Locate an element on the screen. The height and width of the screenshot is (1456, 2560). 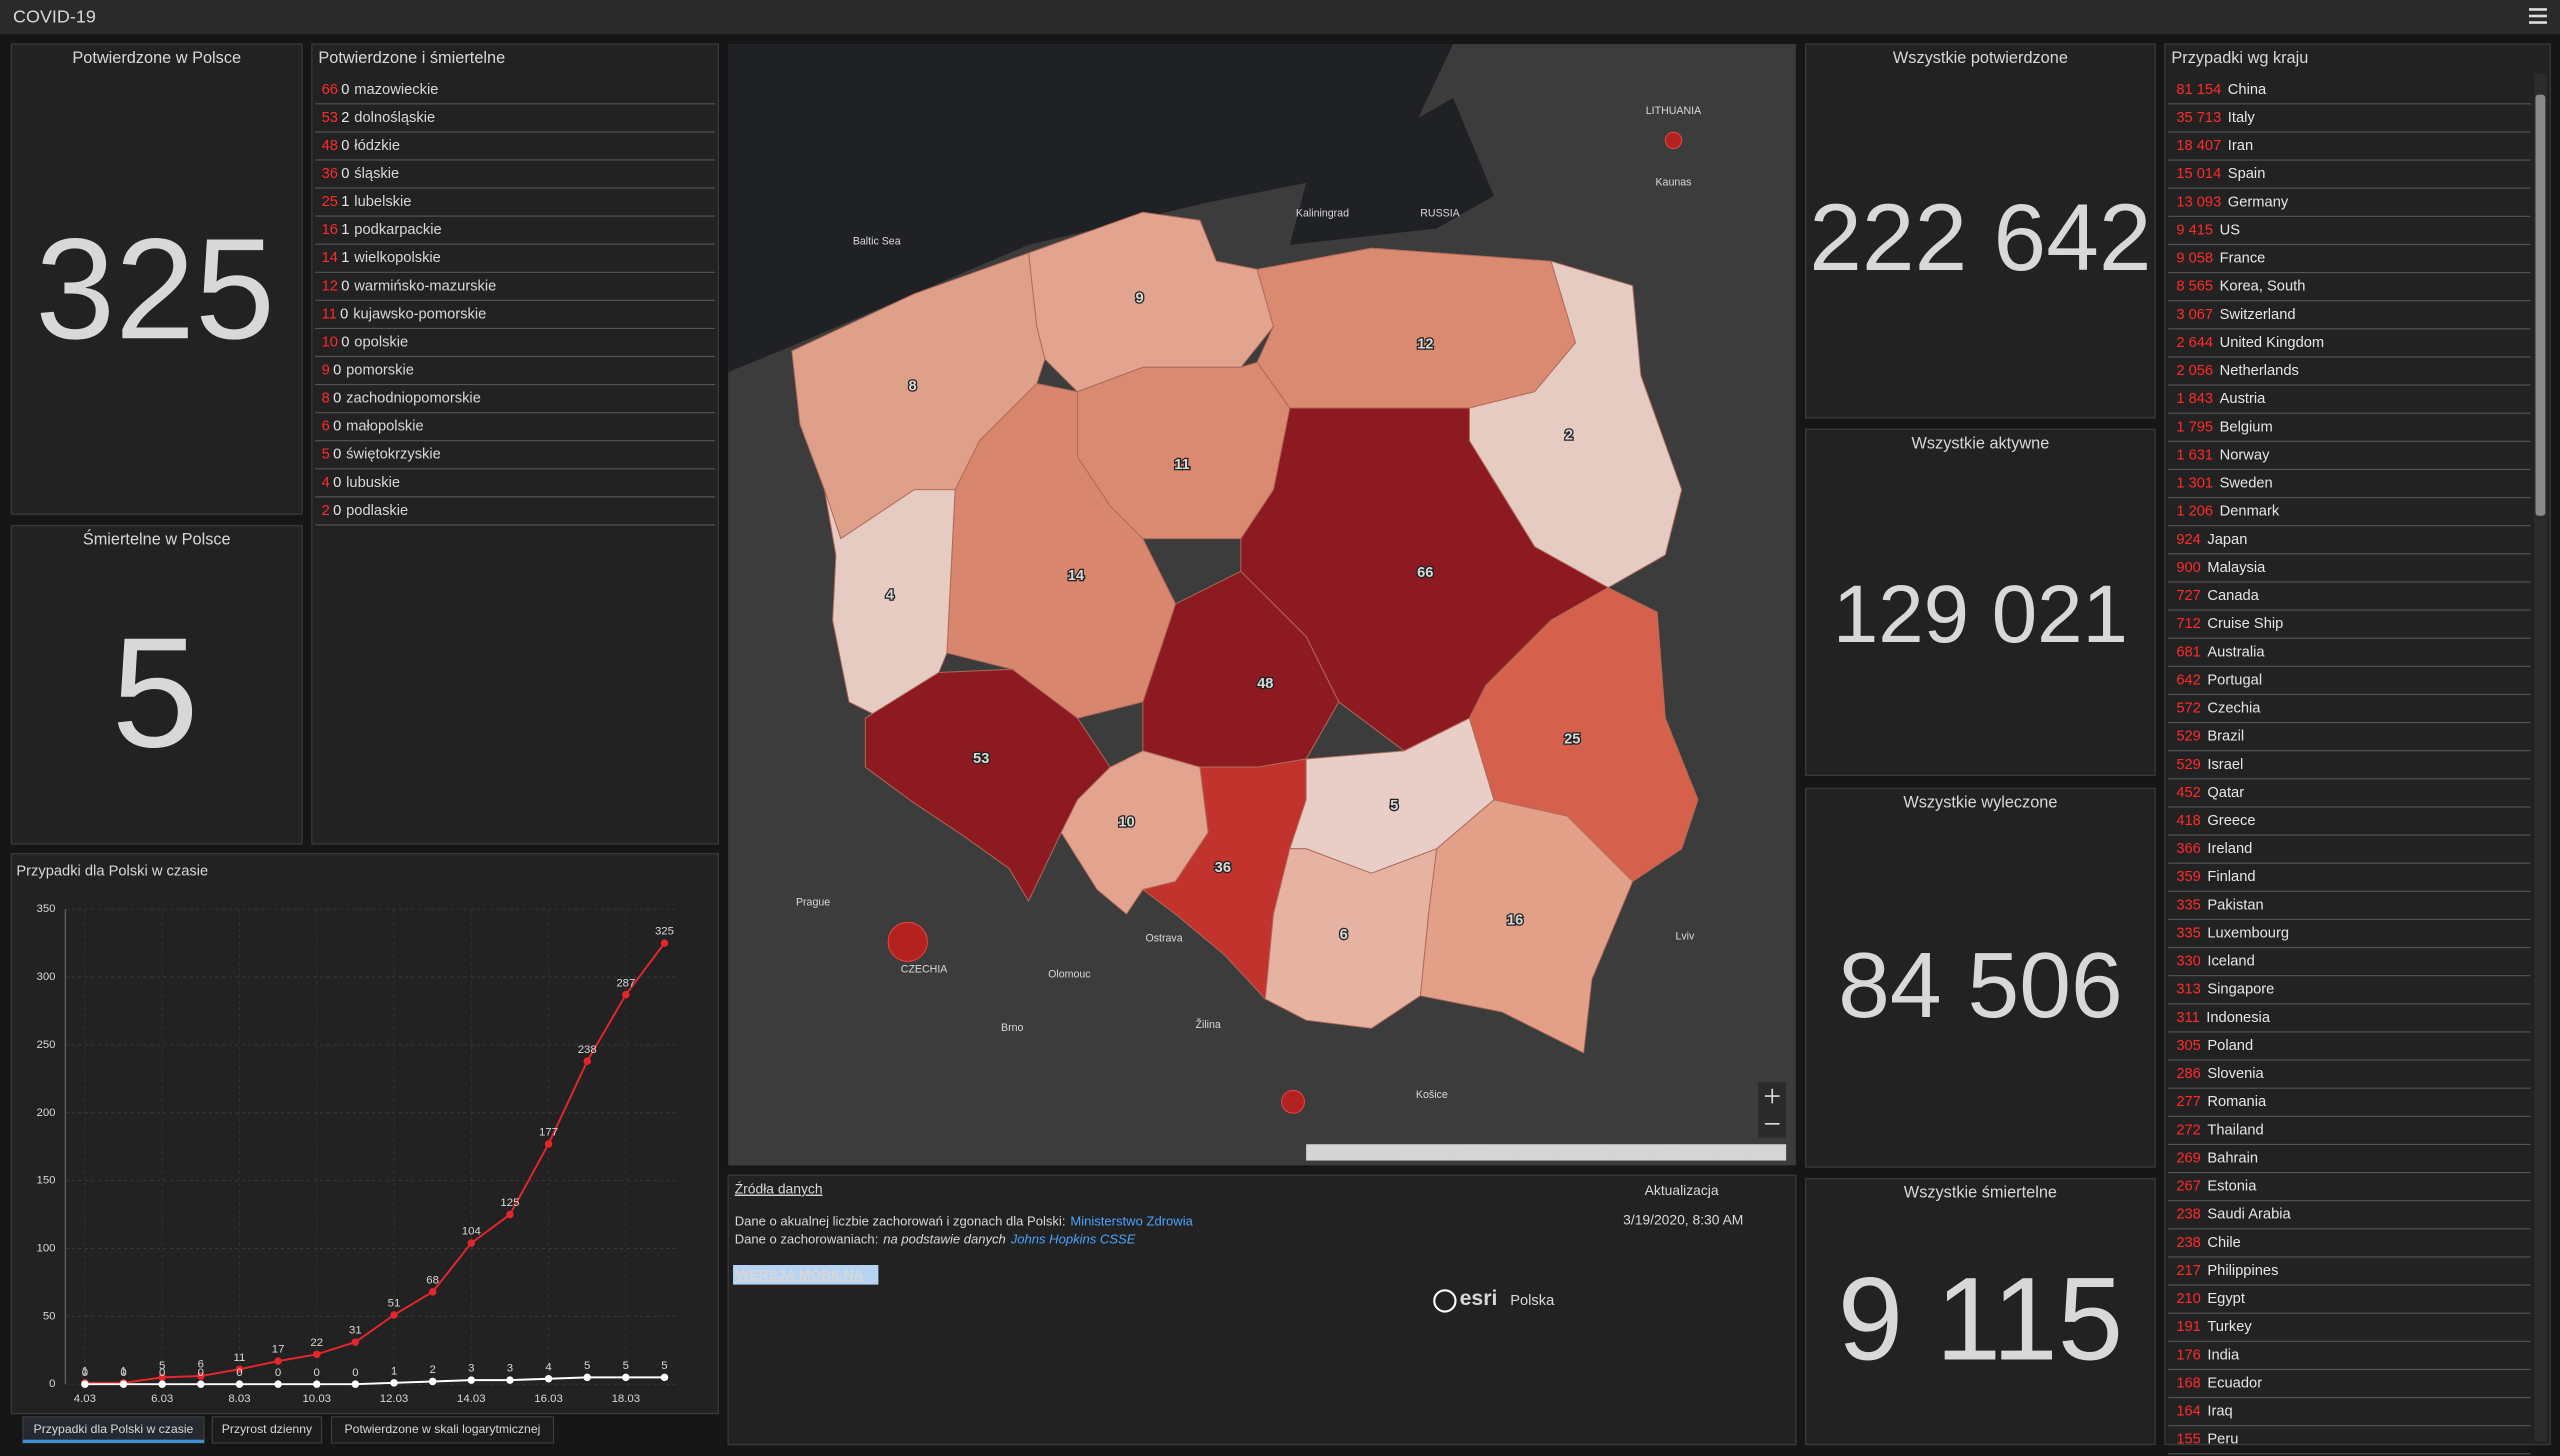
menu-button is located at coordinates (2537, 16).